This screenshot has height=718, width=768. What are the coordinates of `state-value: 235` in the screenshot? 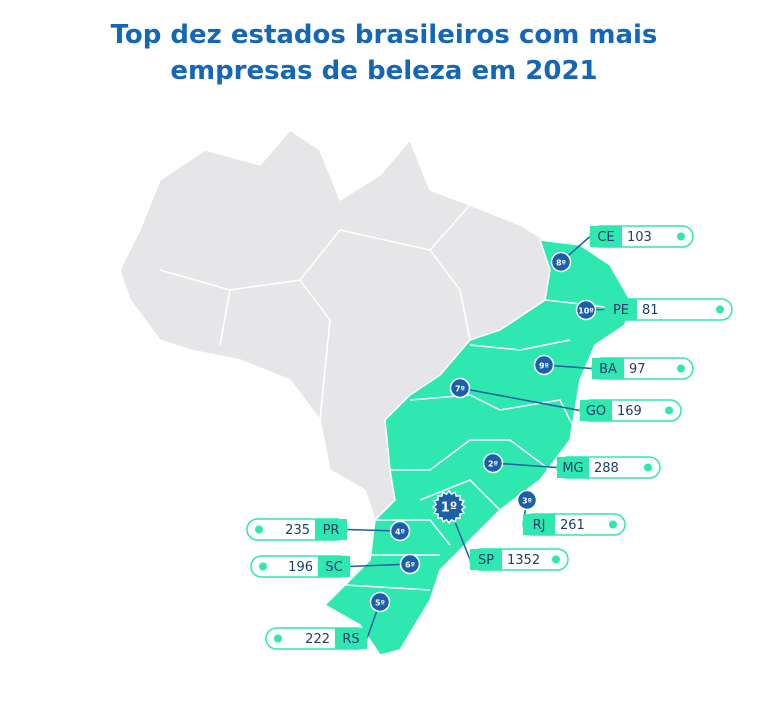 It's located at (297, 530).